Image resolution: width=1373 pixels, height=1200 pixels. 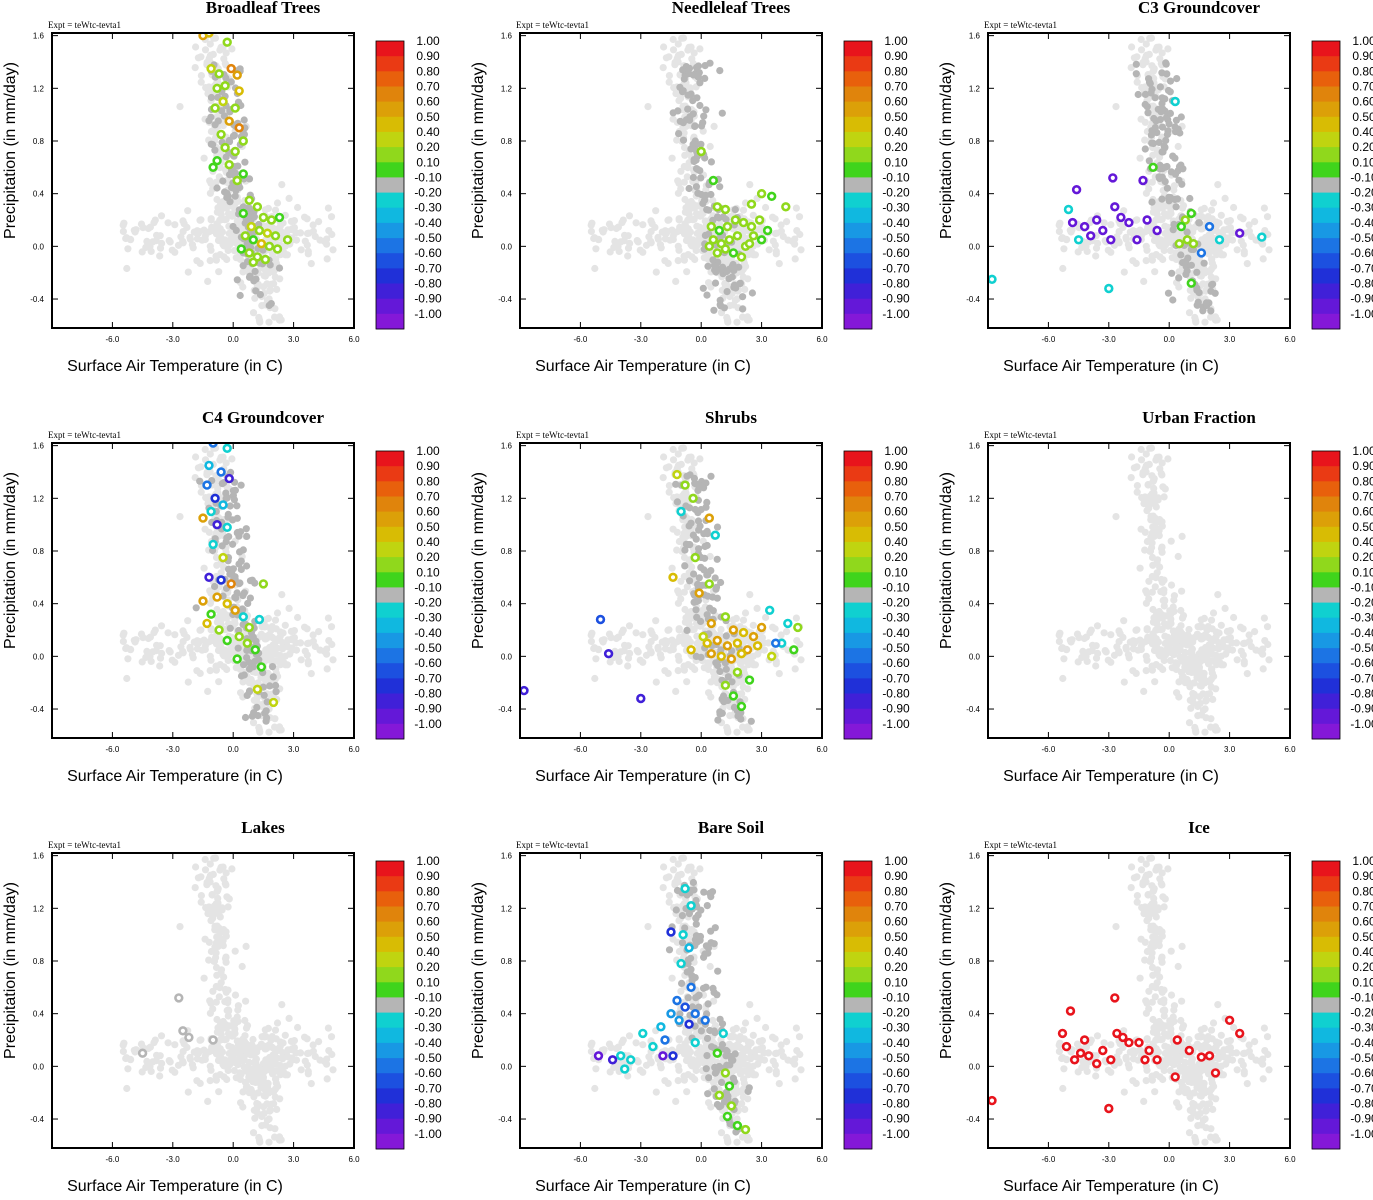 What do you see at coordinates (702, 749) in the screenshot?
I see `x-tick-label: 0.0` at bounding box center [702, 749].